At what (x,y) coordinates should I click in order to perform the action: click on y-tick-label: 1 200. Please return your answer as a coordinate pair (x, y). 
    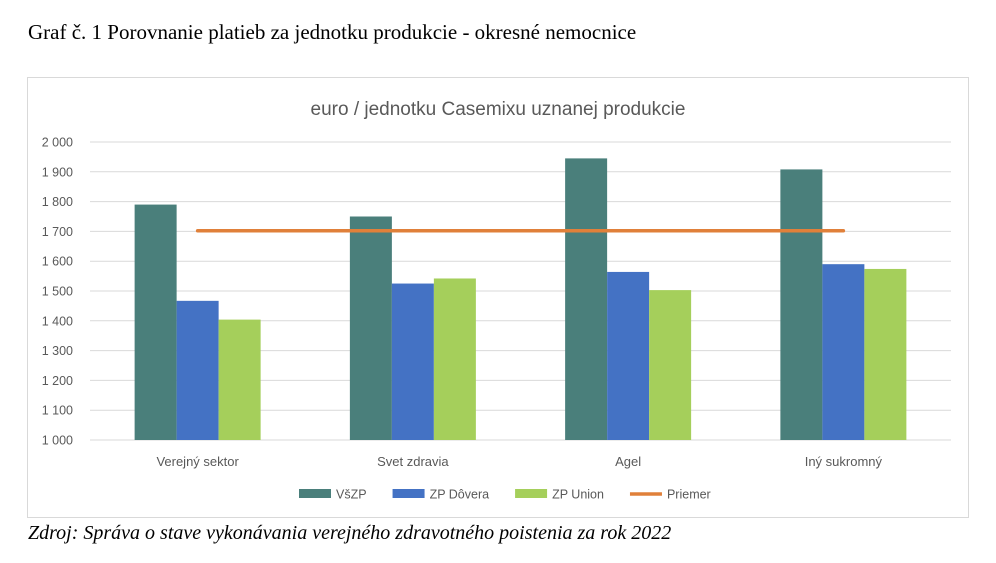
    Looking at the image, I should click on (57, 381).